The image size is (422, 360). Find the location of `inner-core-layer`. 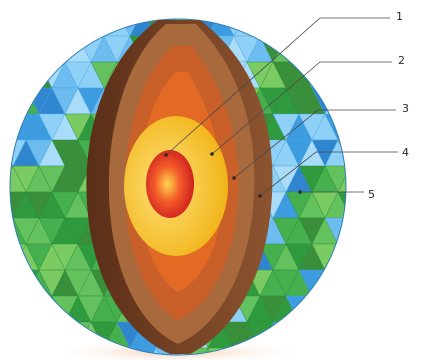

inner-core-layer is located at coordinates (170, 184).